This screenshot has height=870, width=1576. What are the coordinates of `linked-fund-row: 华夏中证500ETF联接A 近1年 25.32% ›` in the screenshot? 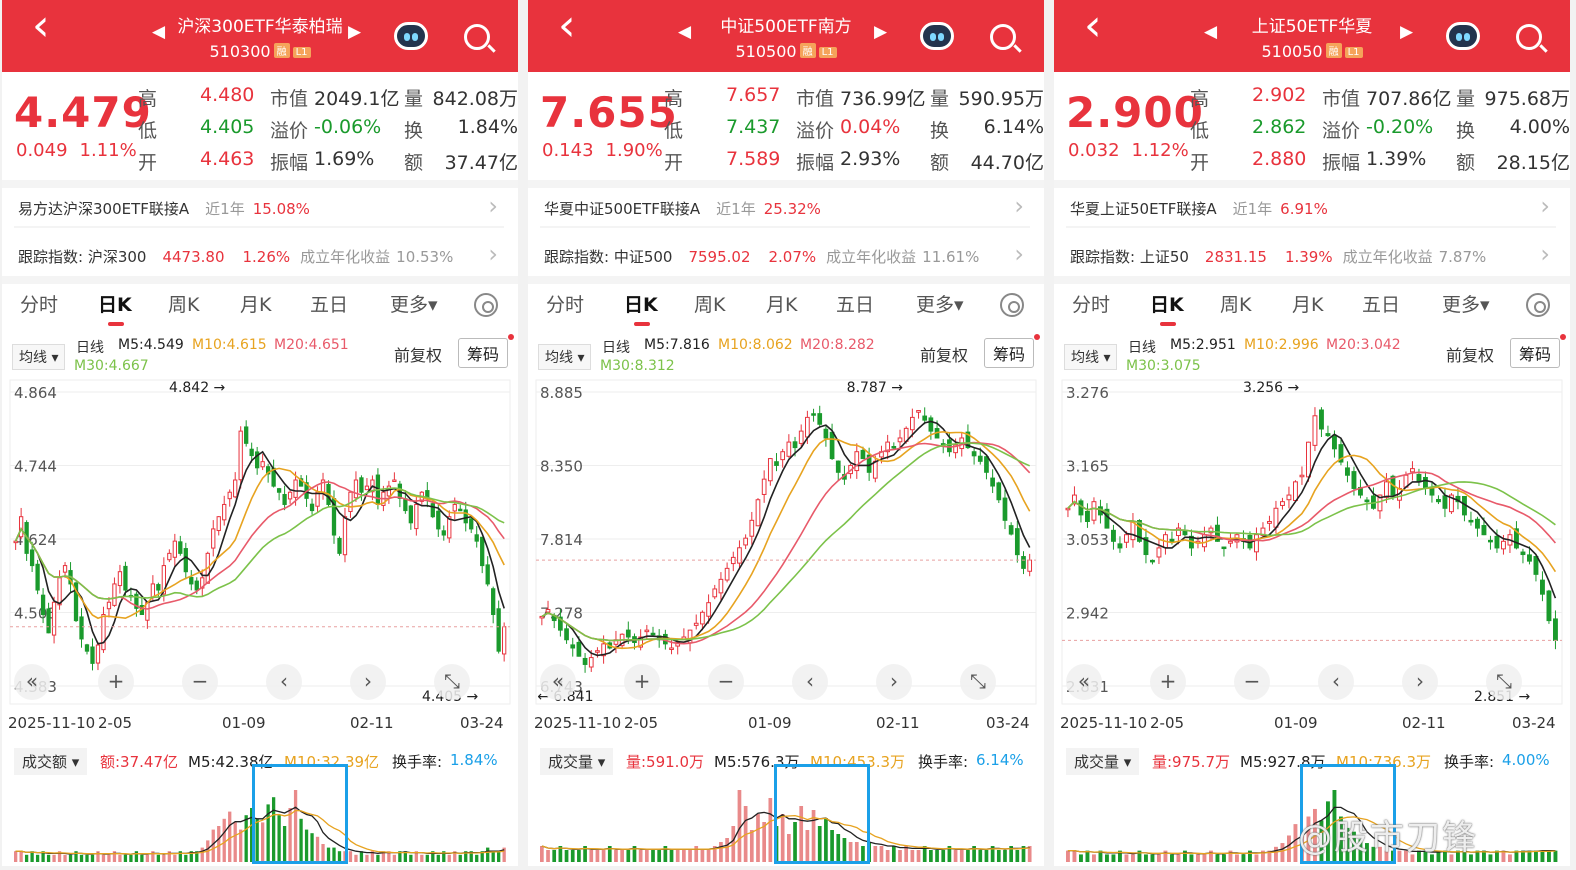 It's located at (786, 206).